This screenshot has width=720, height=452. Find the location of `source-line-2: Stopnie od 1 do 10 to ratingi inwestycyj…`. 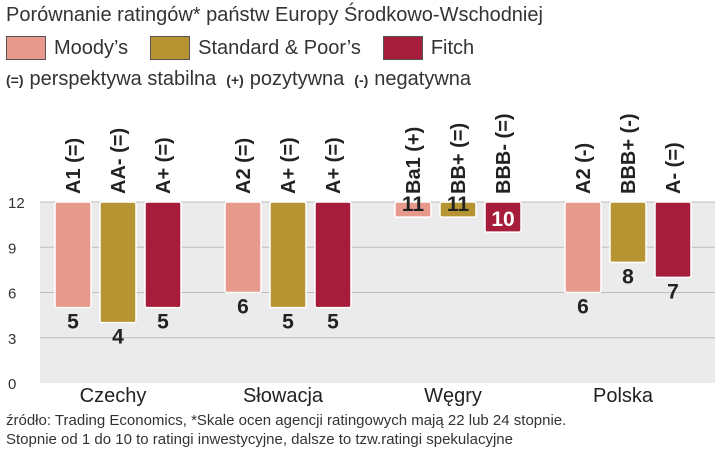

source-line-2: Stopnie od 1 do 10 to ratingi inwestycyj… is located at coordinates (259, 439).